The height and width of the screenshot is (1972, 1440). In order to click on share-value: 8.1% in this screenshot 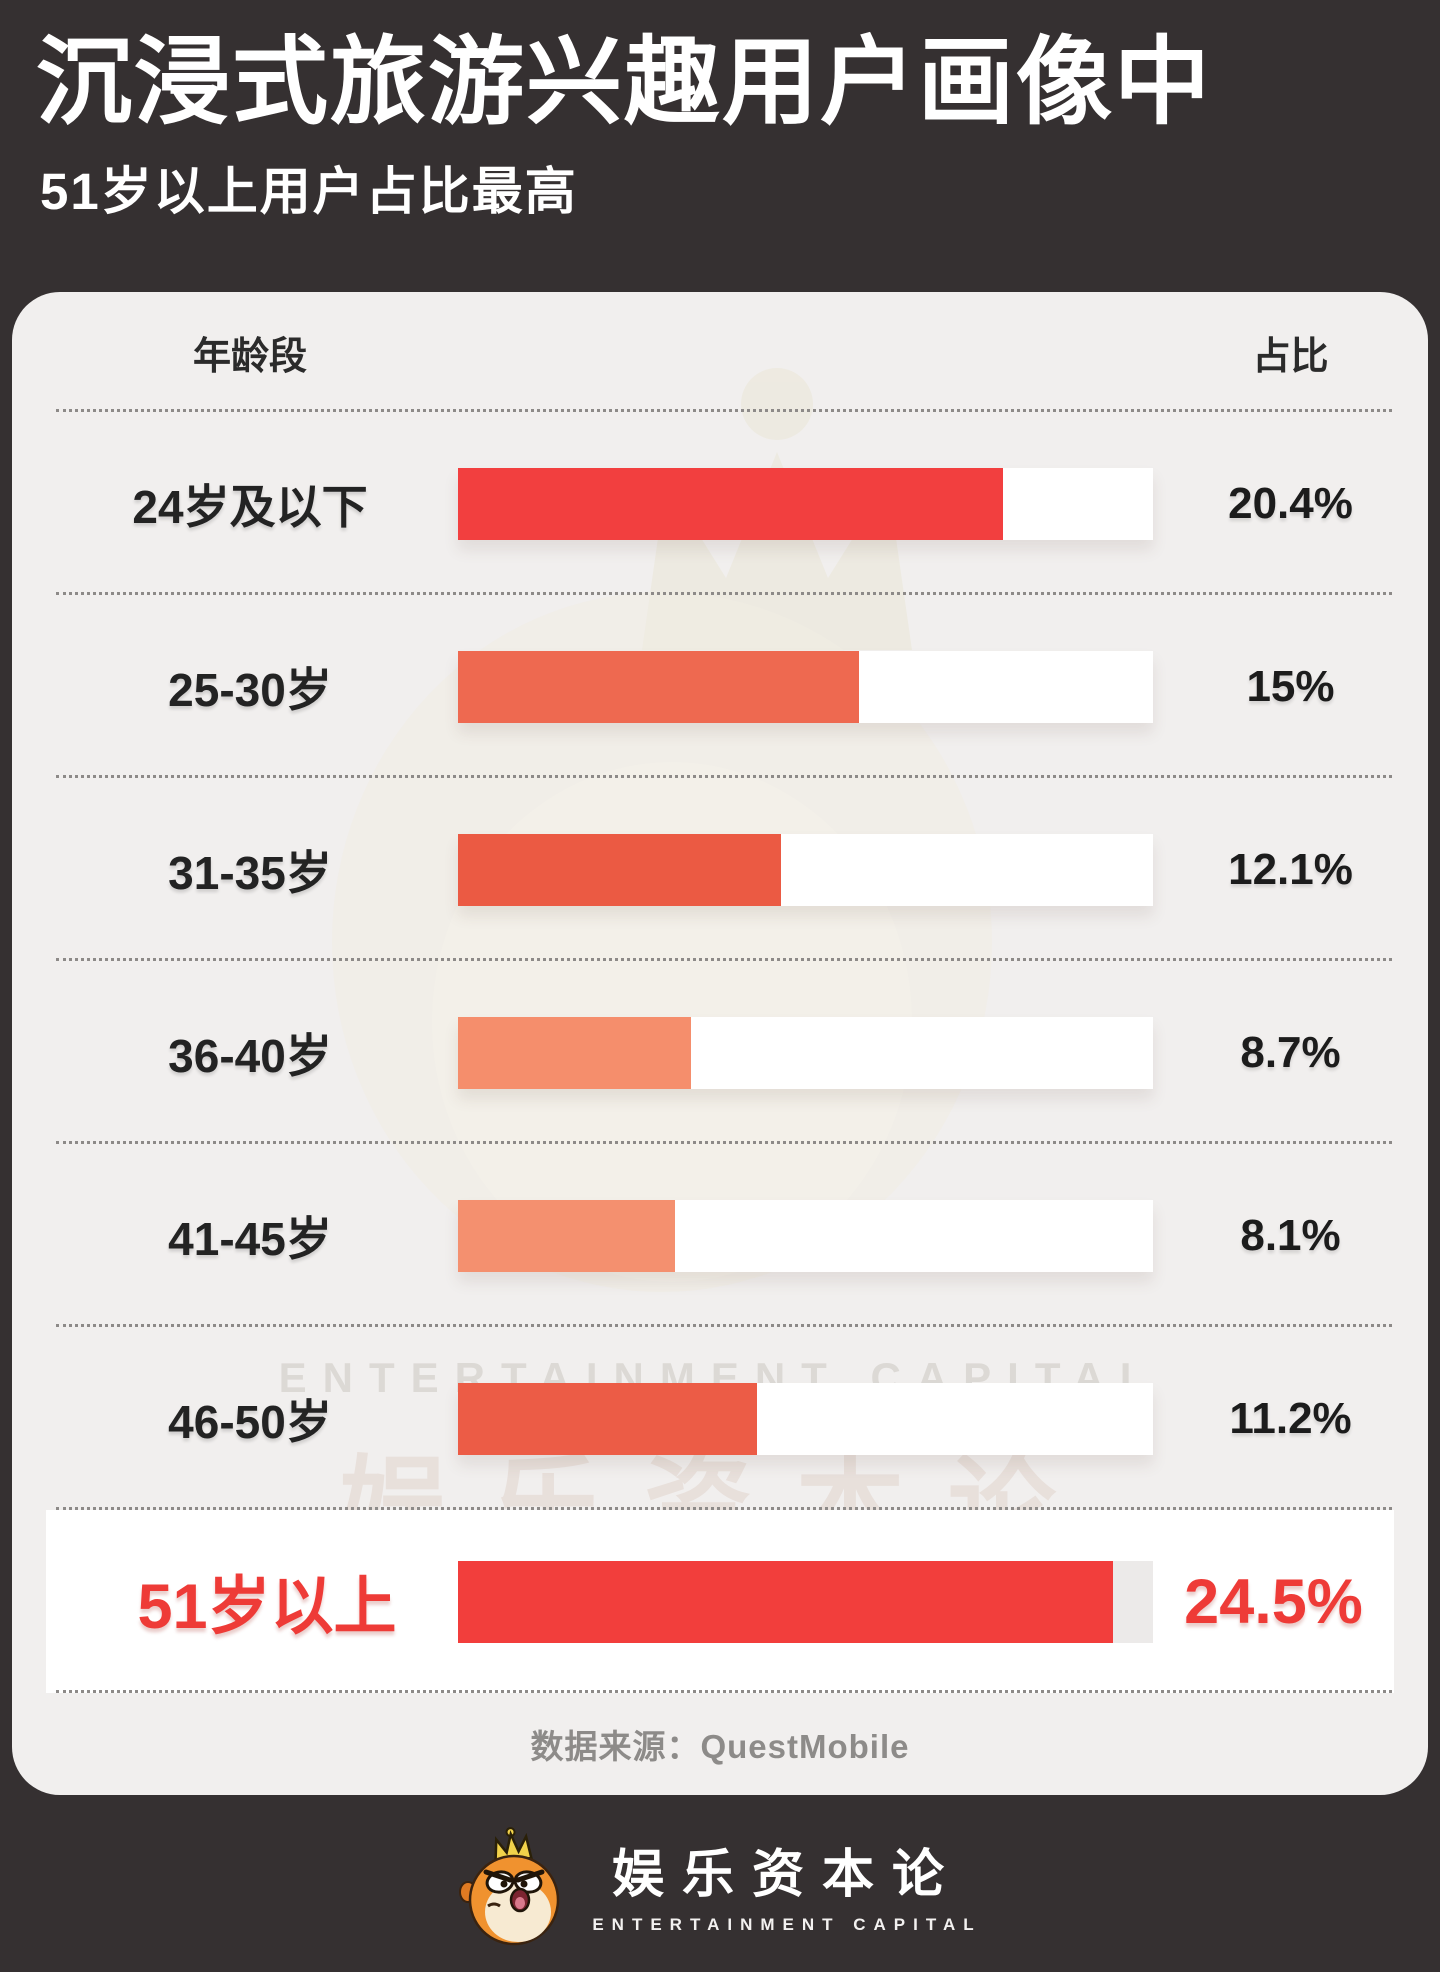, I will do `click(1290, 1235)`.